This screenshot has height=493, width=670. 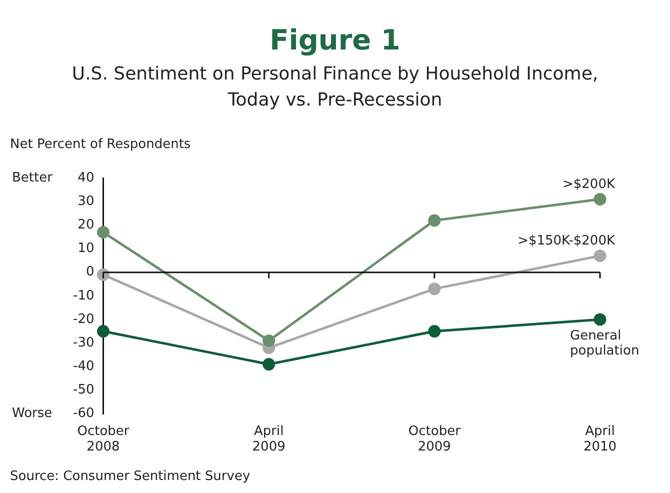 What do you see at coordinates (83, 414) in the screenshot?
I see `y-tick-label: -60` at bounding box center [83, 414].